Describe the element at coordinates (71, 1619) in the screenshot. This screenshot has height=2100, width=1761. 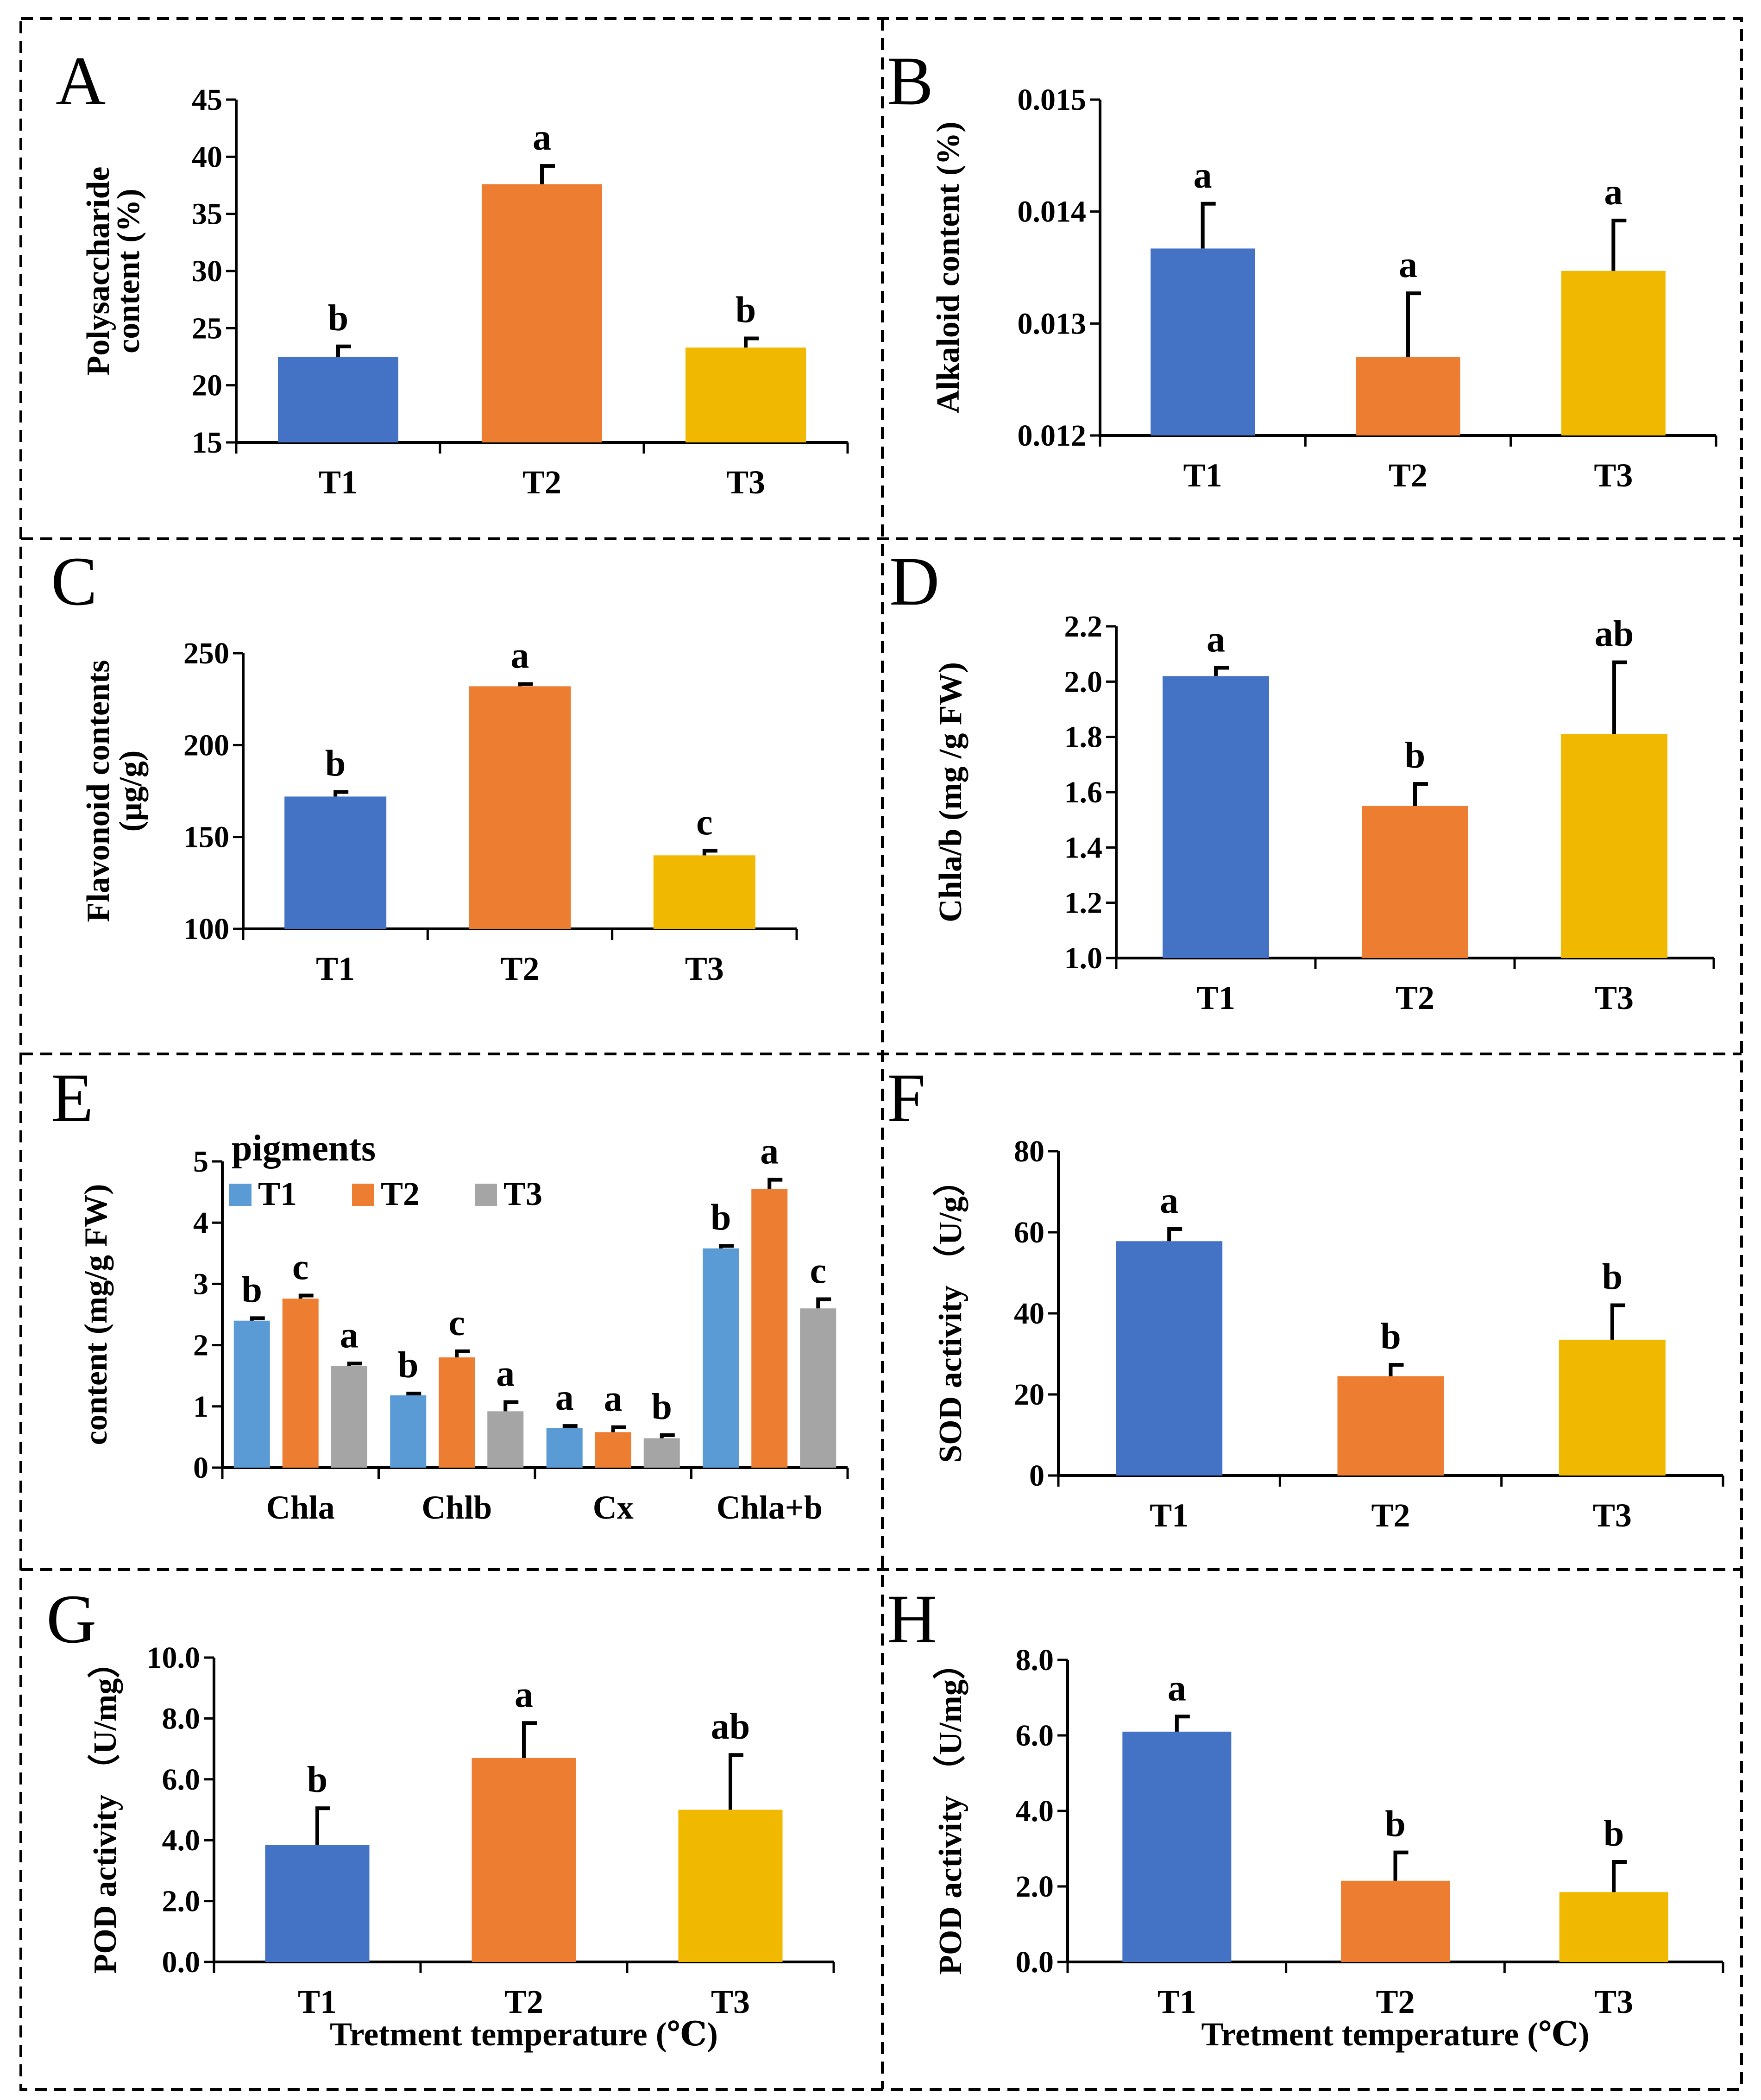
I see `panel-letter: G` at that location.